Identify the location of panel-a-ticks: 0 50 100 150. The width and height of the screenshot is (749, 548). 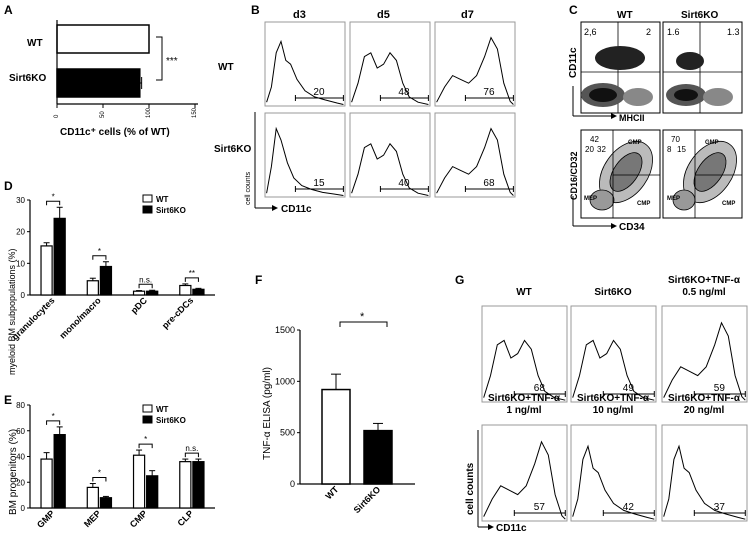
(126, 111).